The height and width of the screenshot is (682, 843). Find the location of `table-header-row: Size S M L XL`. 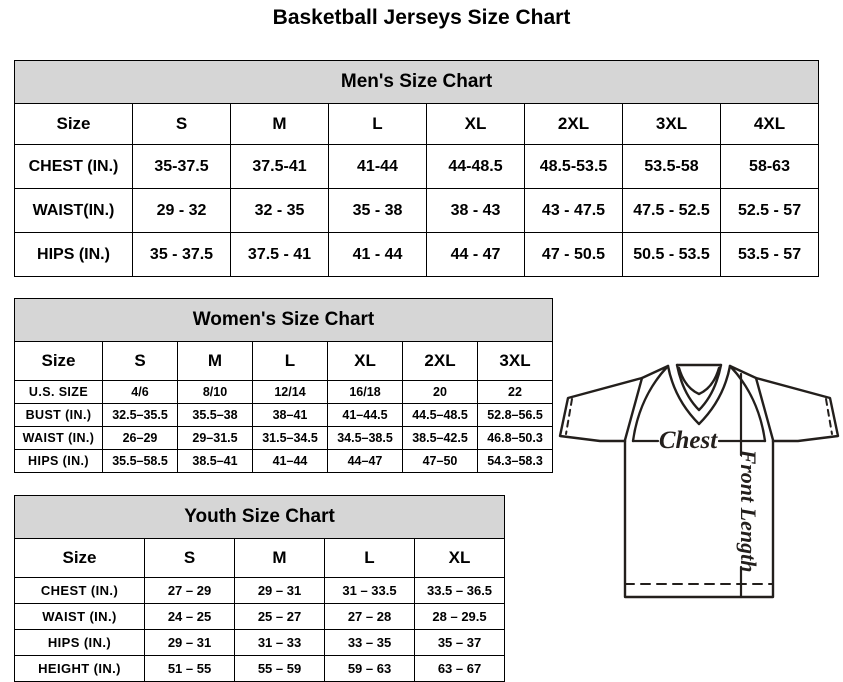

table-header-row: Size S M L XL is located at coordinates (260, 558).